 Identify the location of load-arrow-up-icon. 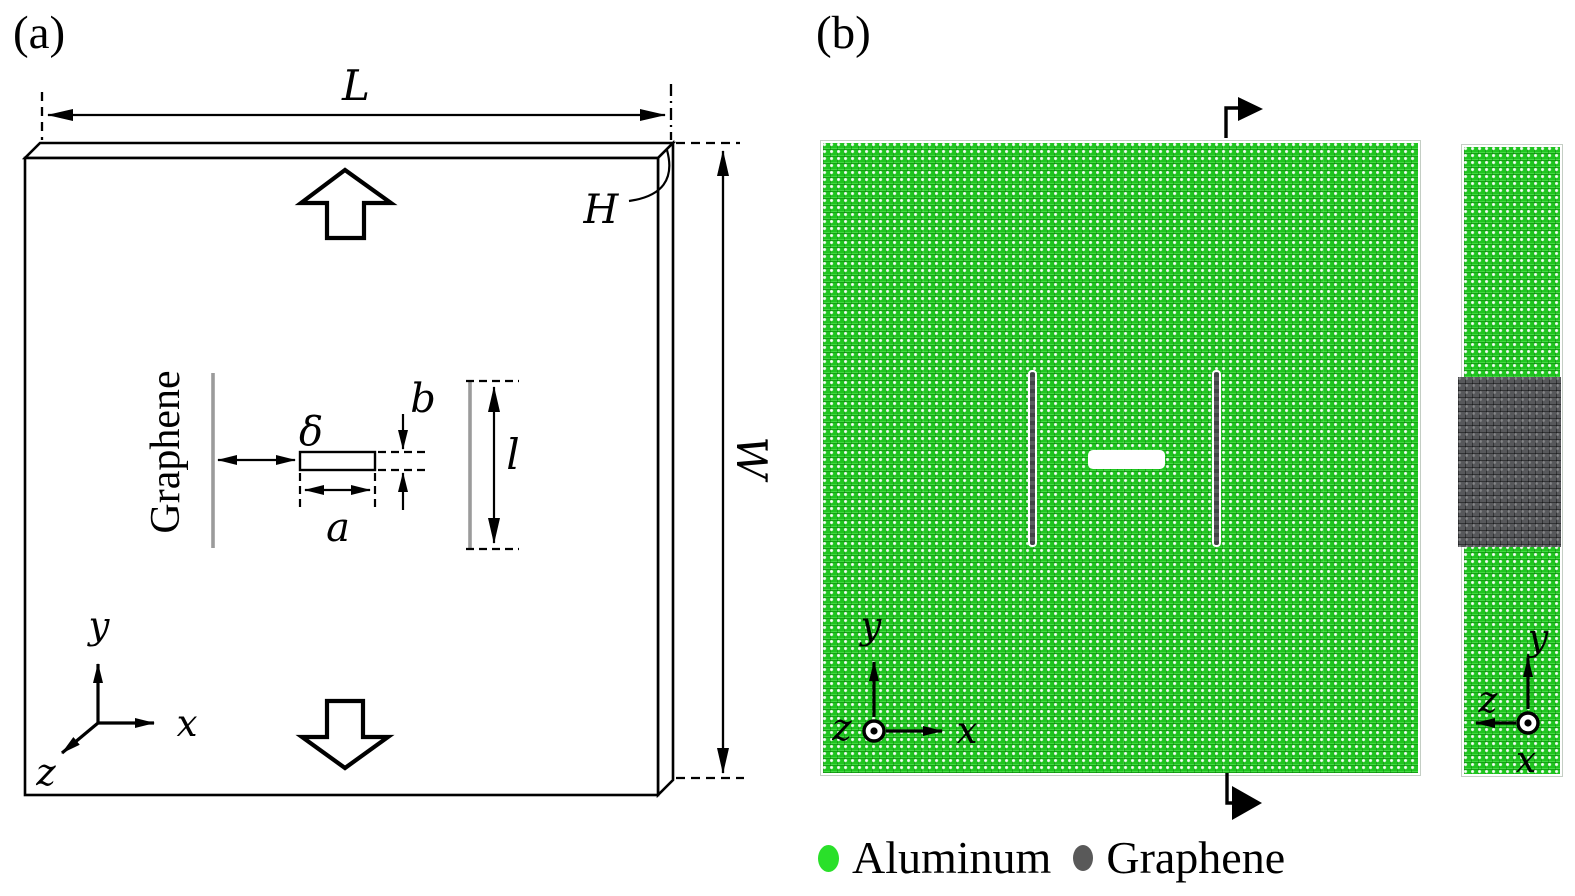
(346, 204).